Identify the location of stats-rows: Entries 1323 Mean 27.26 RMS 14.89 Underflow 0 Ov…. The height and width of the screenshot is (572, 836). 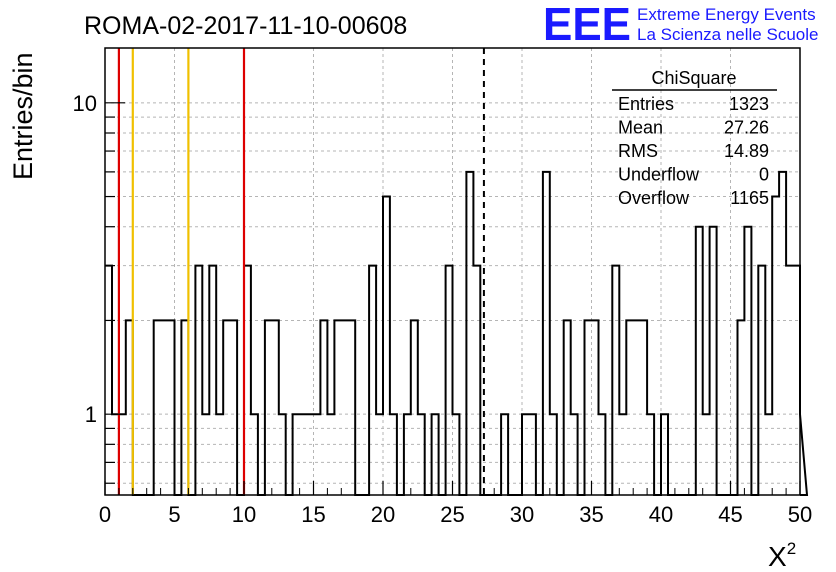
(693, 151).